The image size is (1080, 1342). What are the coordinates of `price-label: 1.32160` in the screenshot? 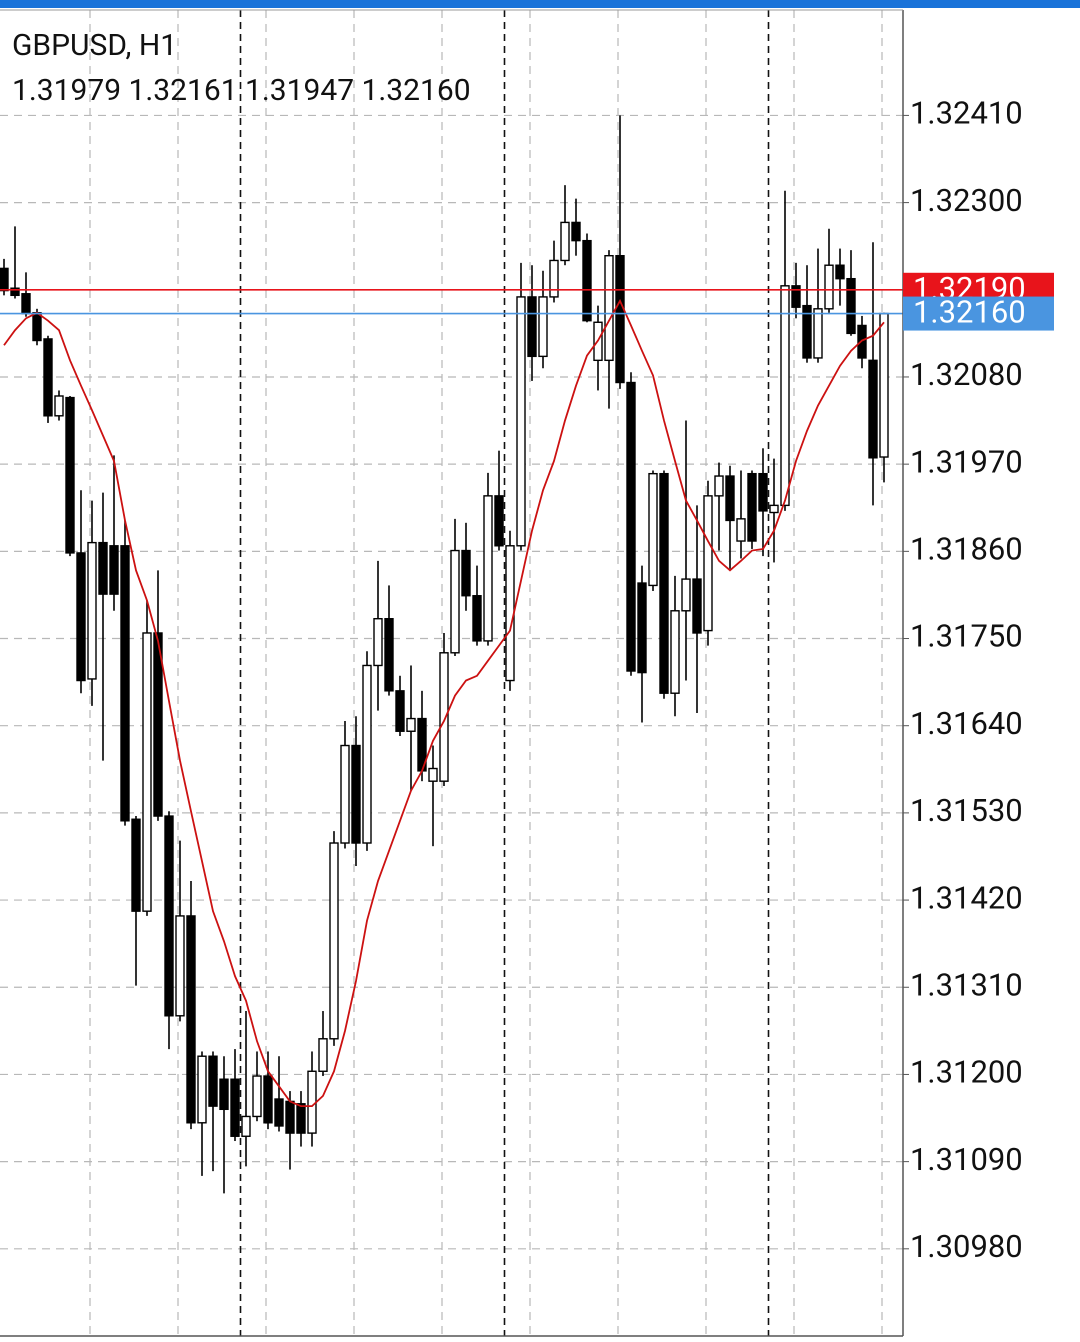 It's located at (969, 312).